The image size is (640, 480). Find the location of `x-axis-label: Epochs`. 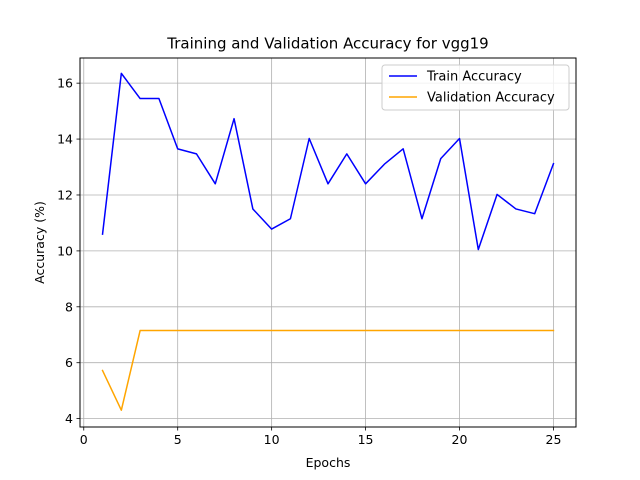

x-axis-label: Epochs is located at coordinates (328, 462).